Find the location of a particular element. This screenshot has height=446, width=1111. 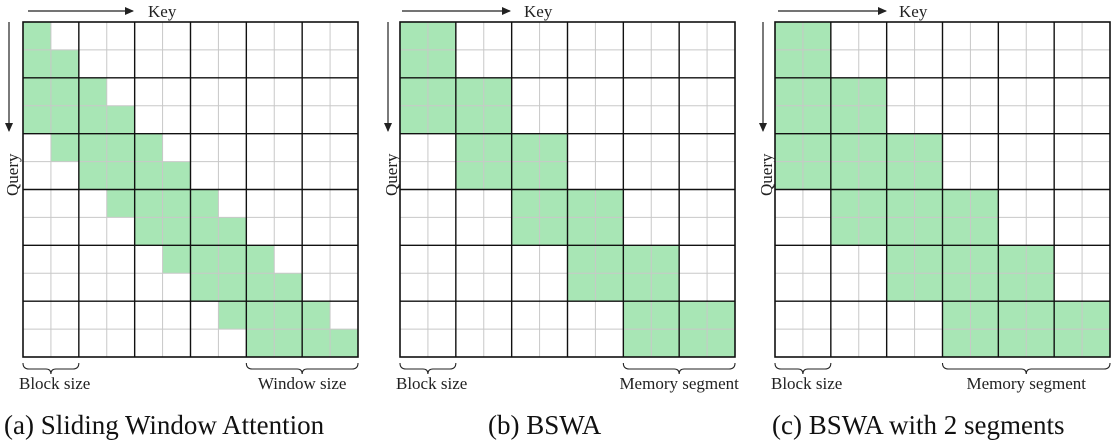

brace-right is located at coordinates (302, 368).